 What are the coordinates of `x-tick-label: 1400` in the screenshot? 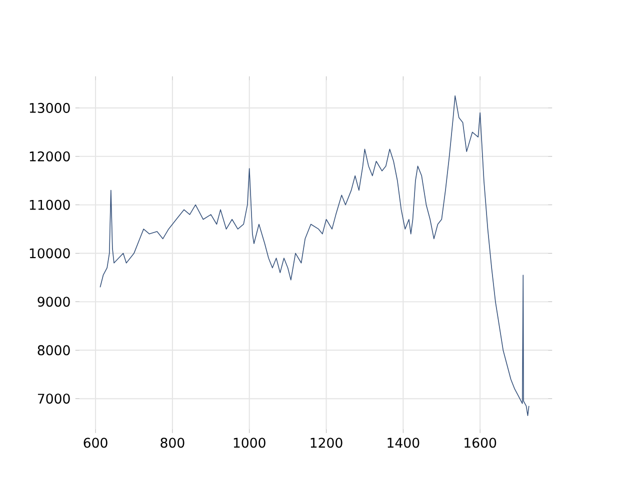 It's located at (404, 443).